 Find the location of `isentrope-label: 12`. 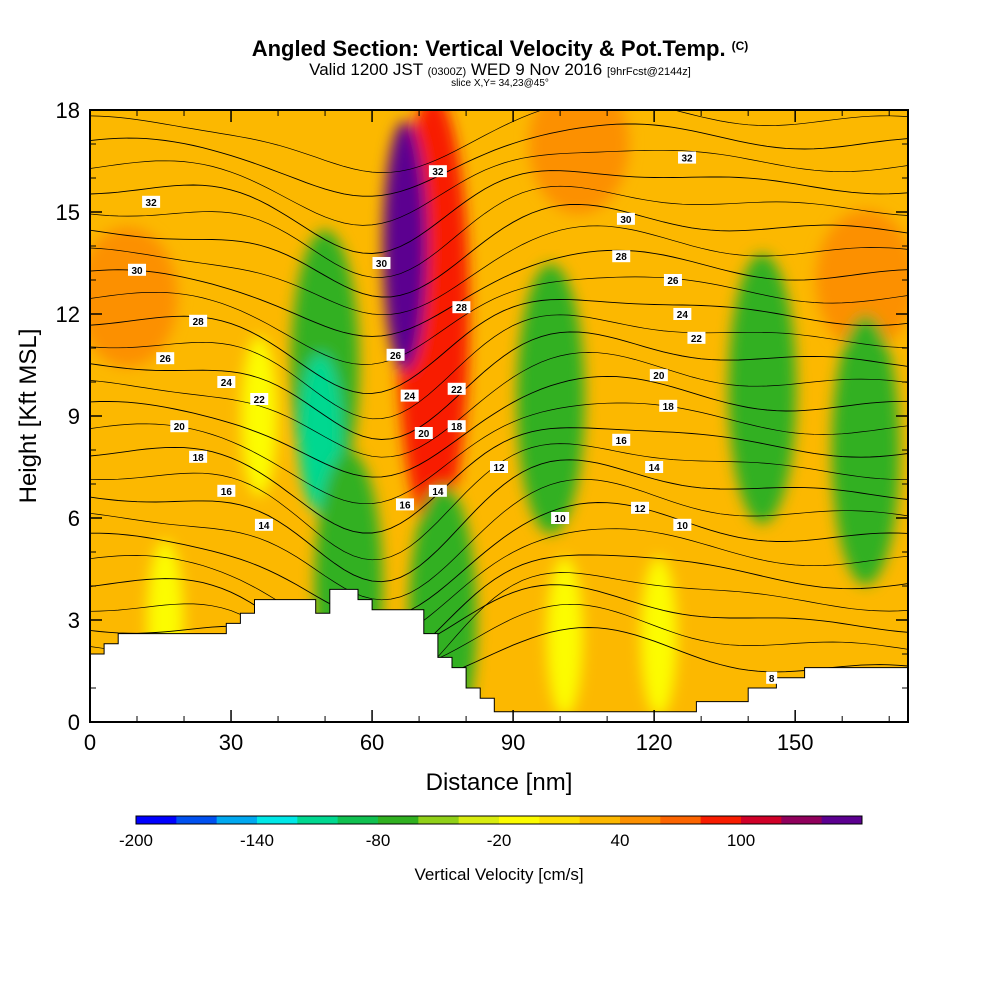

isentrope-label: 12 is located at coordinates (640, 508).